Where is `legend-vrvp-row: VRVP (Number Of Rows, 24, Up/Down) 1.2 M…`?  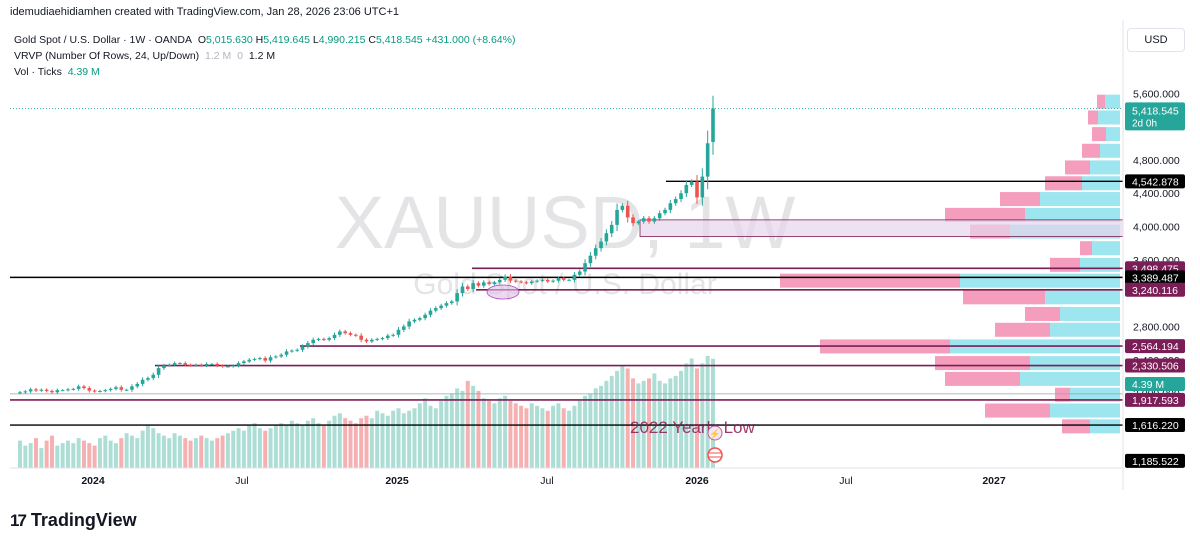 legend-vrvp-row: VRVP (Number Of Rows, 24, Up/Down) 1.2 M… is located at coordinates (264, 56).